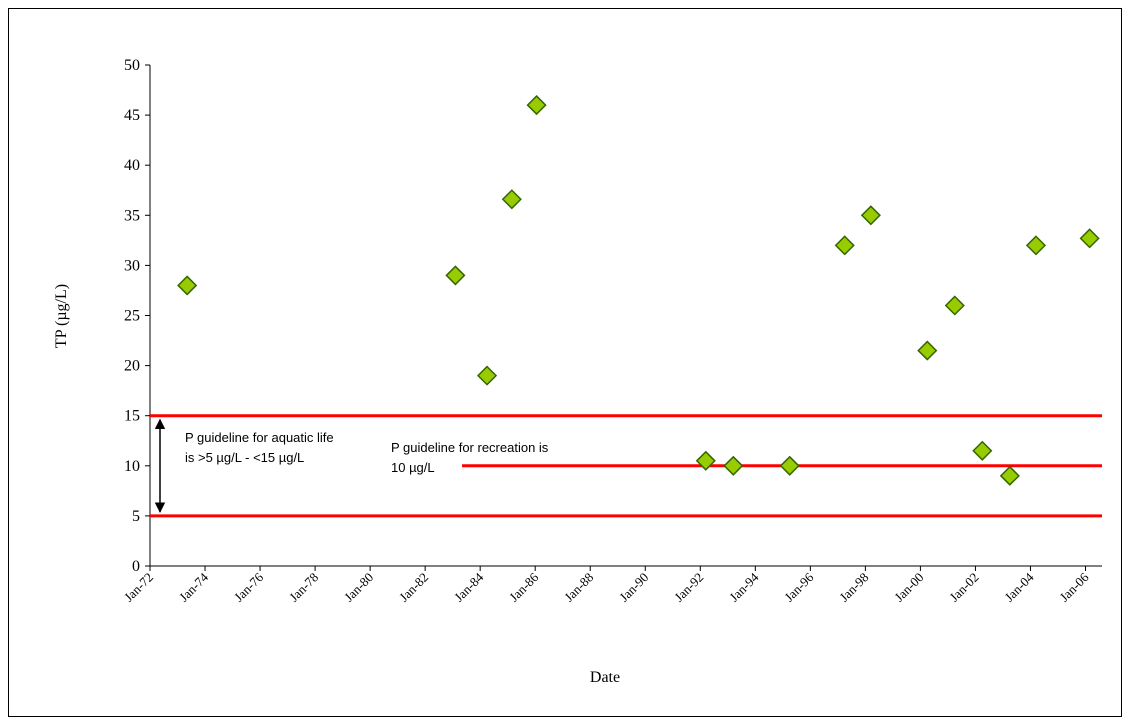 This screenshot has width=1130, height=725. Describe the element at coordinates (61, 316) in the screenshot. I see `y-axis-label: TP (µg/L)` at that location.